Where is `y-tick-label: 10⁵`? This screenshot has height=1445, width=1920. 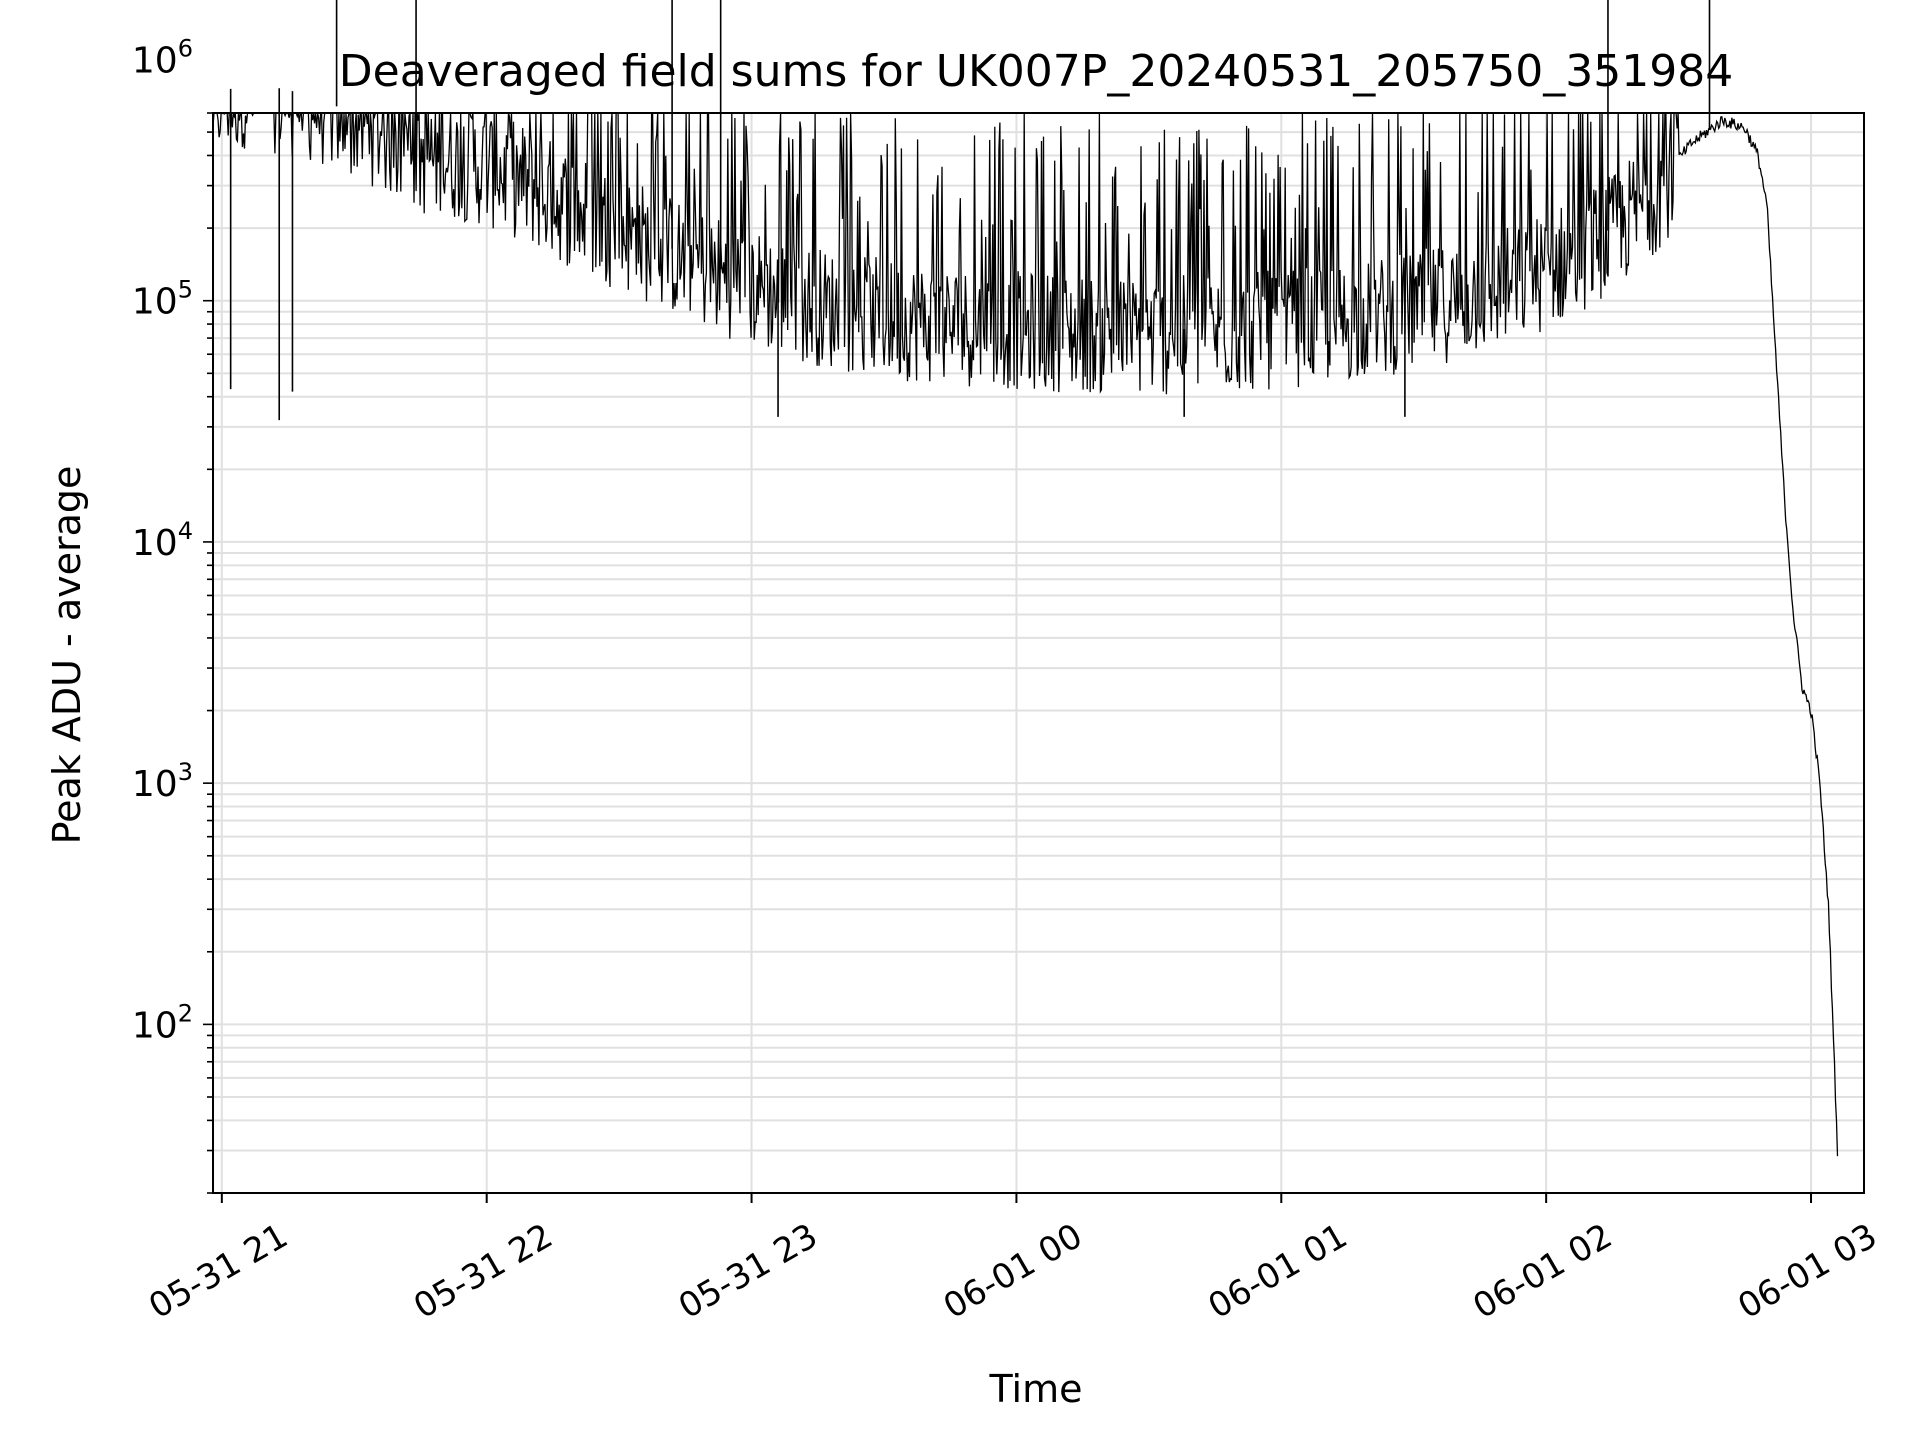 y-tick-label: 10⁵ is located at coordinates (162, 299).